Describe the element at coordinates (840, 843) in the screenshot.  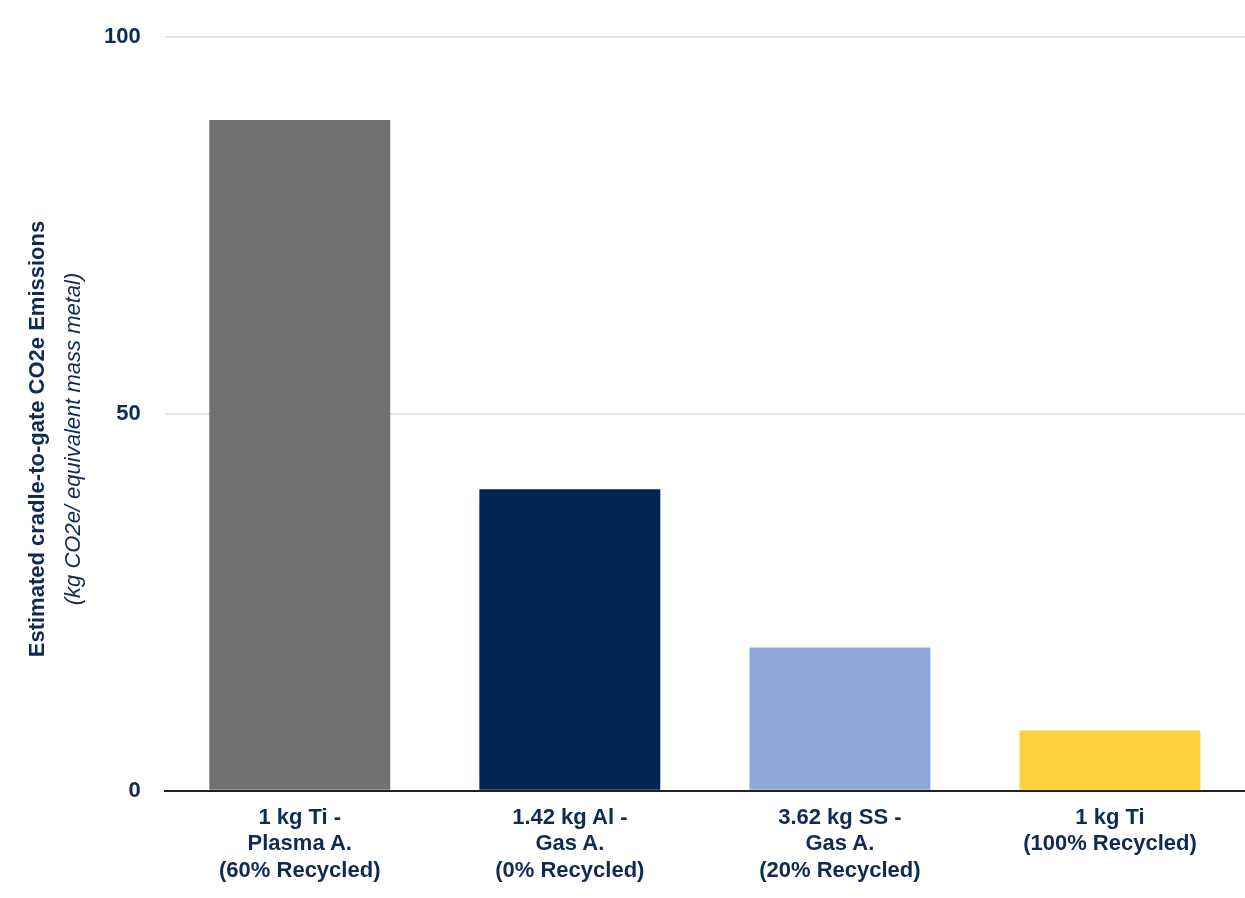
I see `x-tick-label: 3.62 kg SS - Gas A. (20% Recycled)` at that location.